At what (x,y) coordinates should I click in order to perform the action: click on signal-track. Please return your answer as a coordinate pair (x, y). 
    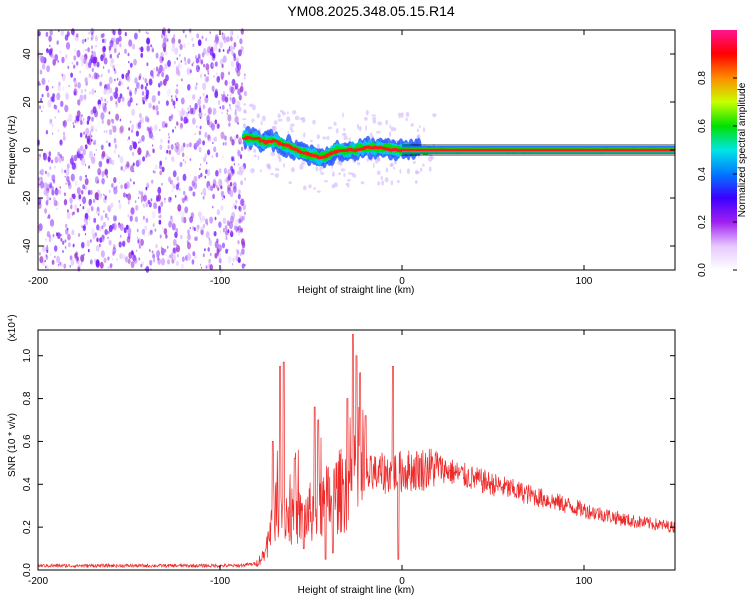
    Looking at the image, I should click on (454, 148).